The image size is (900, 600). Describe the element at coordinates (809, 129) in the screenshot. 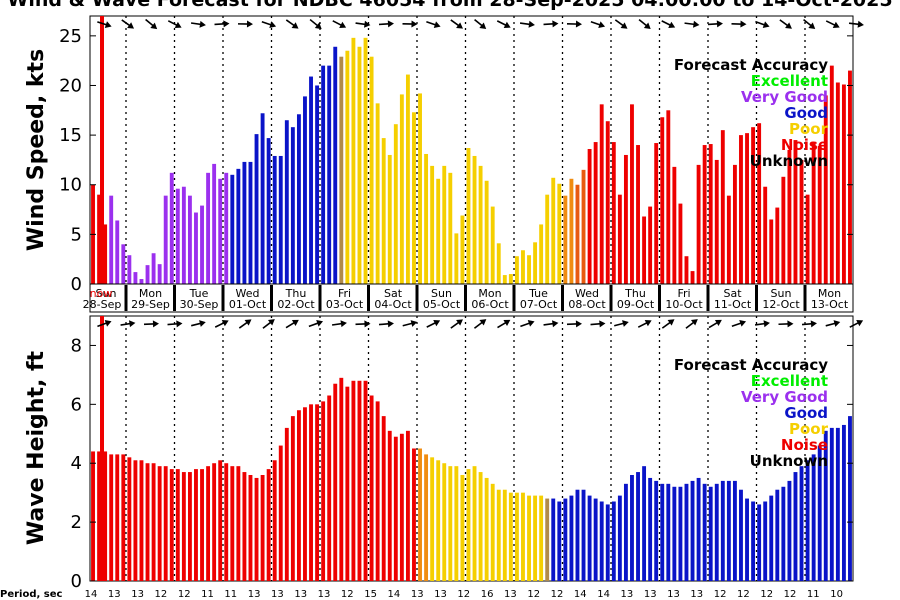

I see `wind-legend-item: Poor` at that location.